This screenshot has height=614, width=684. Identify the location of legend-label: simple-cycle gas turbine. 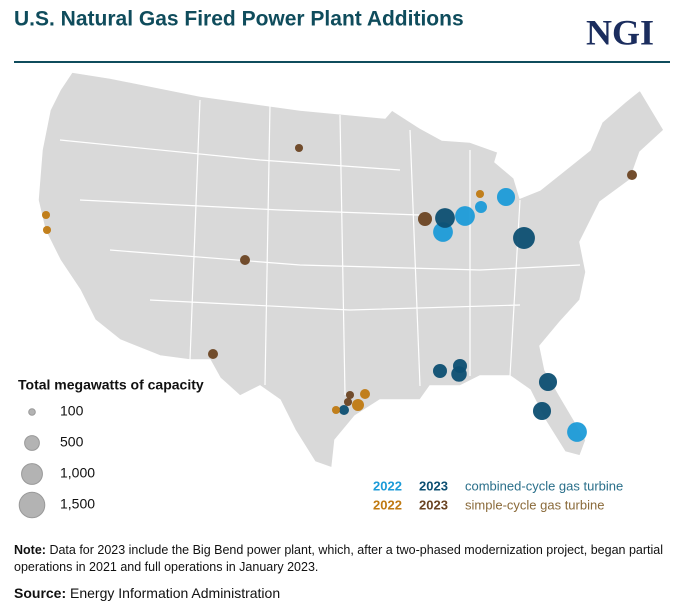
(534, 504).